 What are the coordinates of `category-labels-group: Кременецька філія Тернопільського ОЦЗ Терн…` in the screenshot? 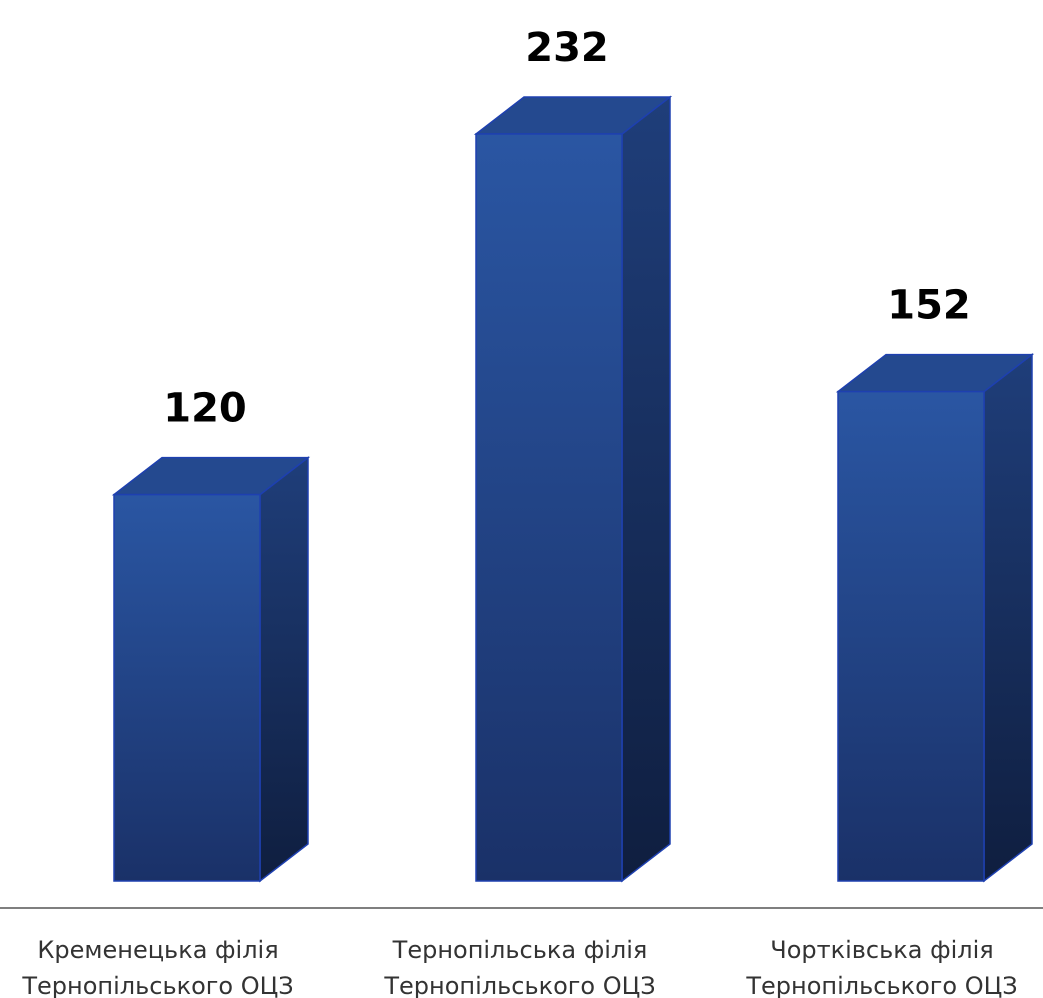 It's located at (519, 967).